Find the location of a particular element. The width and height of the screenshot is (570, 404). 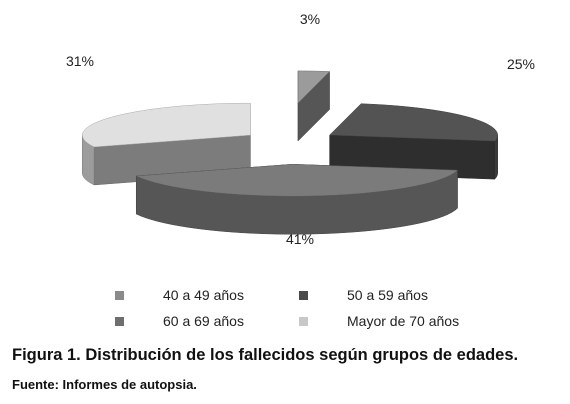

legend-label: 60 a 69 años is located at coordinates (203, 321).